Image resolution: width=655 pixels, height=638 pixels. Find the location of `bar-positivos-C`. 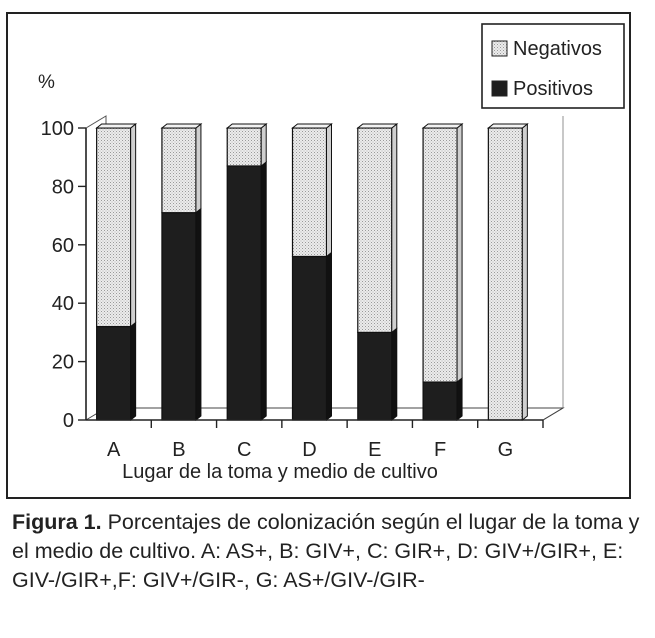

bar-positivos-C is located at coordinates (244, 293).